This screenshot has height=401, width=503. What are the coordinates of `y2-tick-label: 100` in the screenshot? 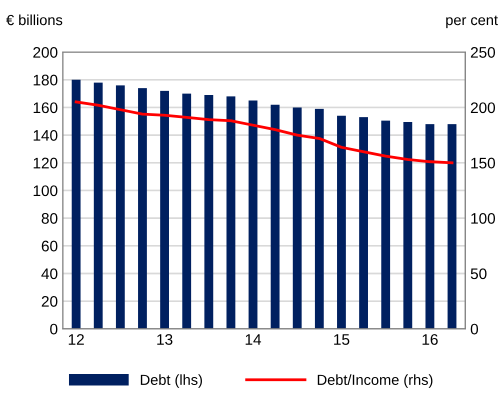 It's located at (483, 218).